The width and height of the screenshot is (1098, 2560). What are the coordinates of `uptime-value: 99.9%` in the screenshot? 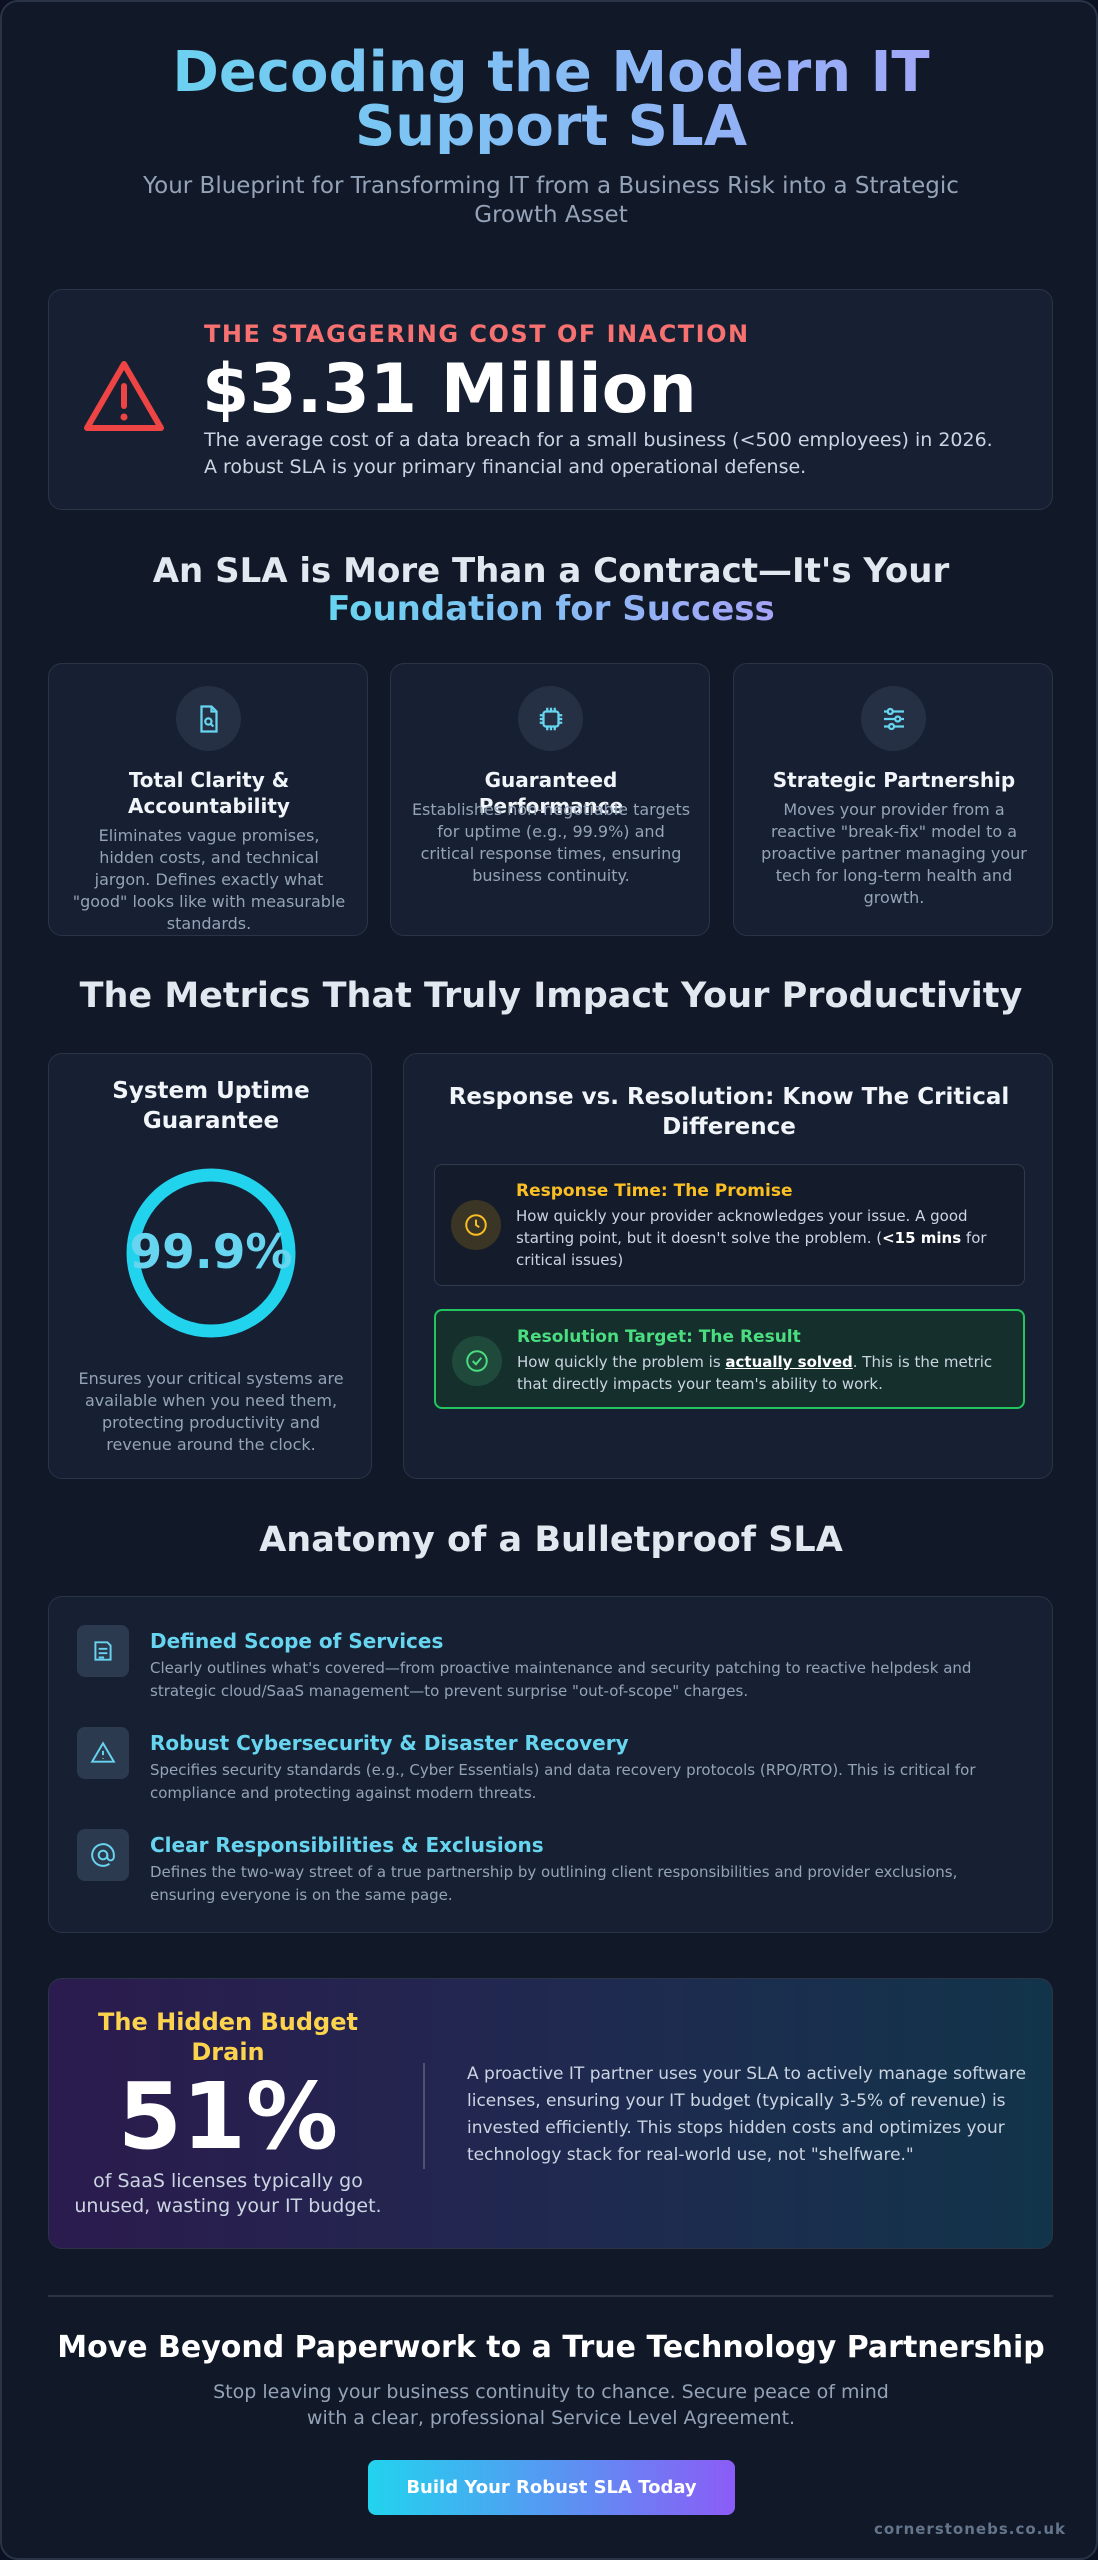 It's located at (211, 1252).